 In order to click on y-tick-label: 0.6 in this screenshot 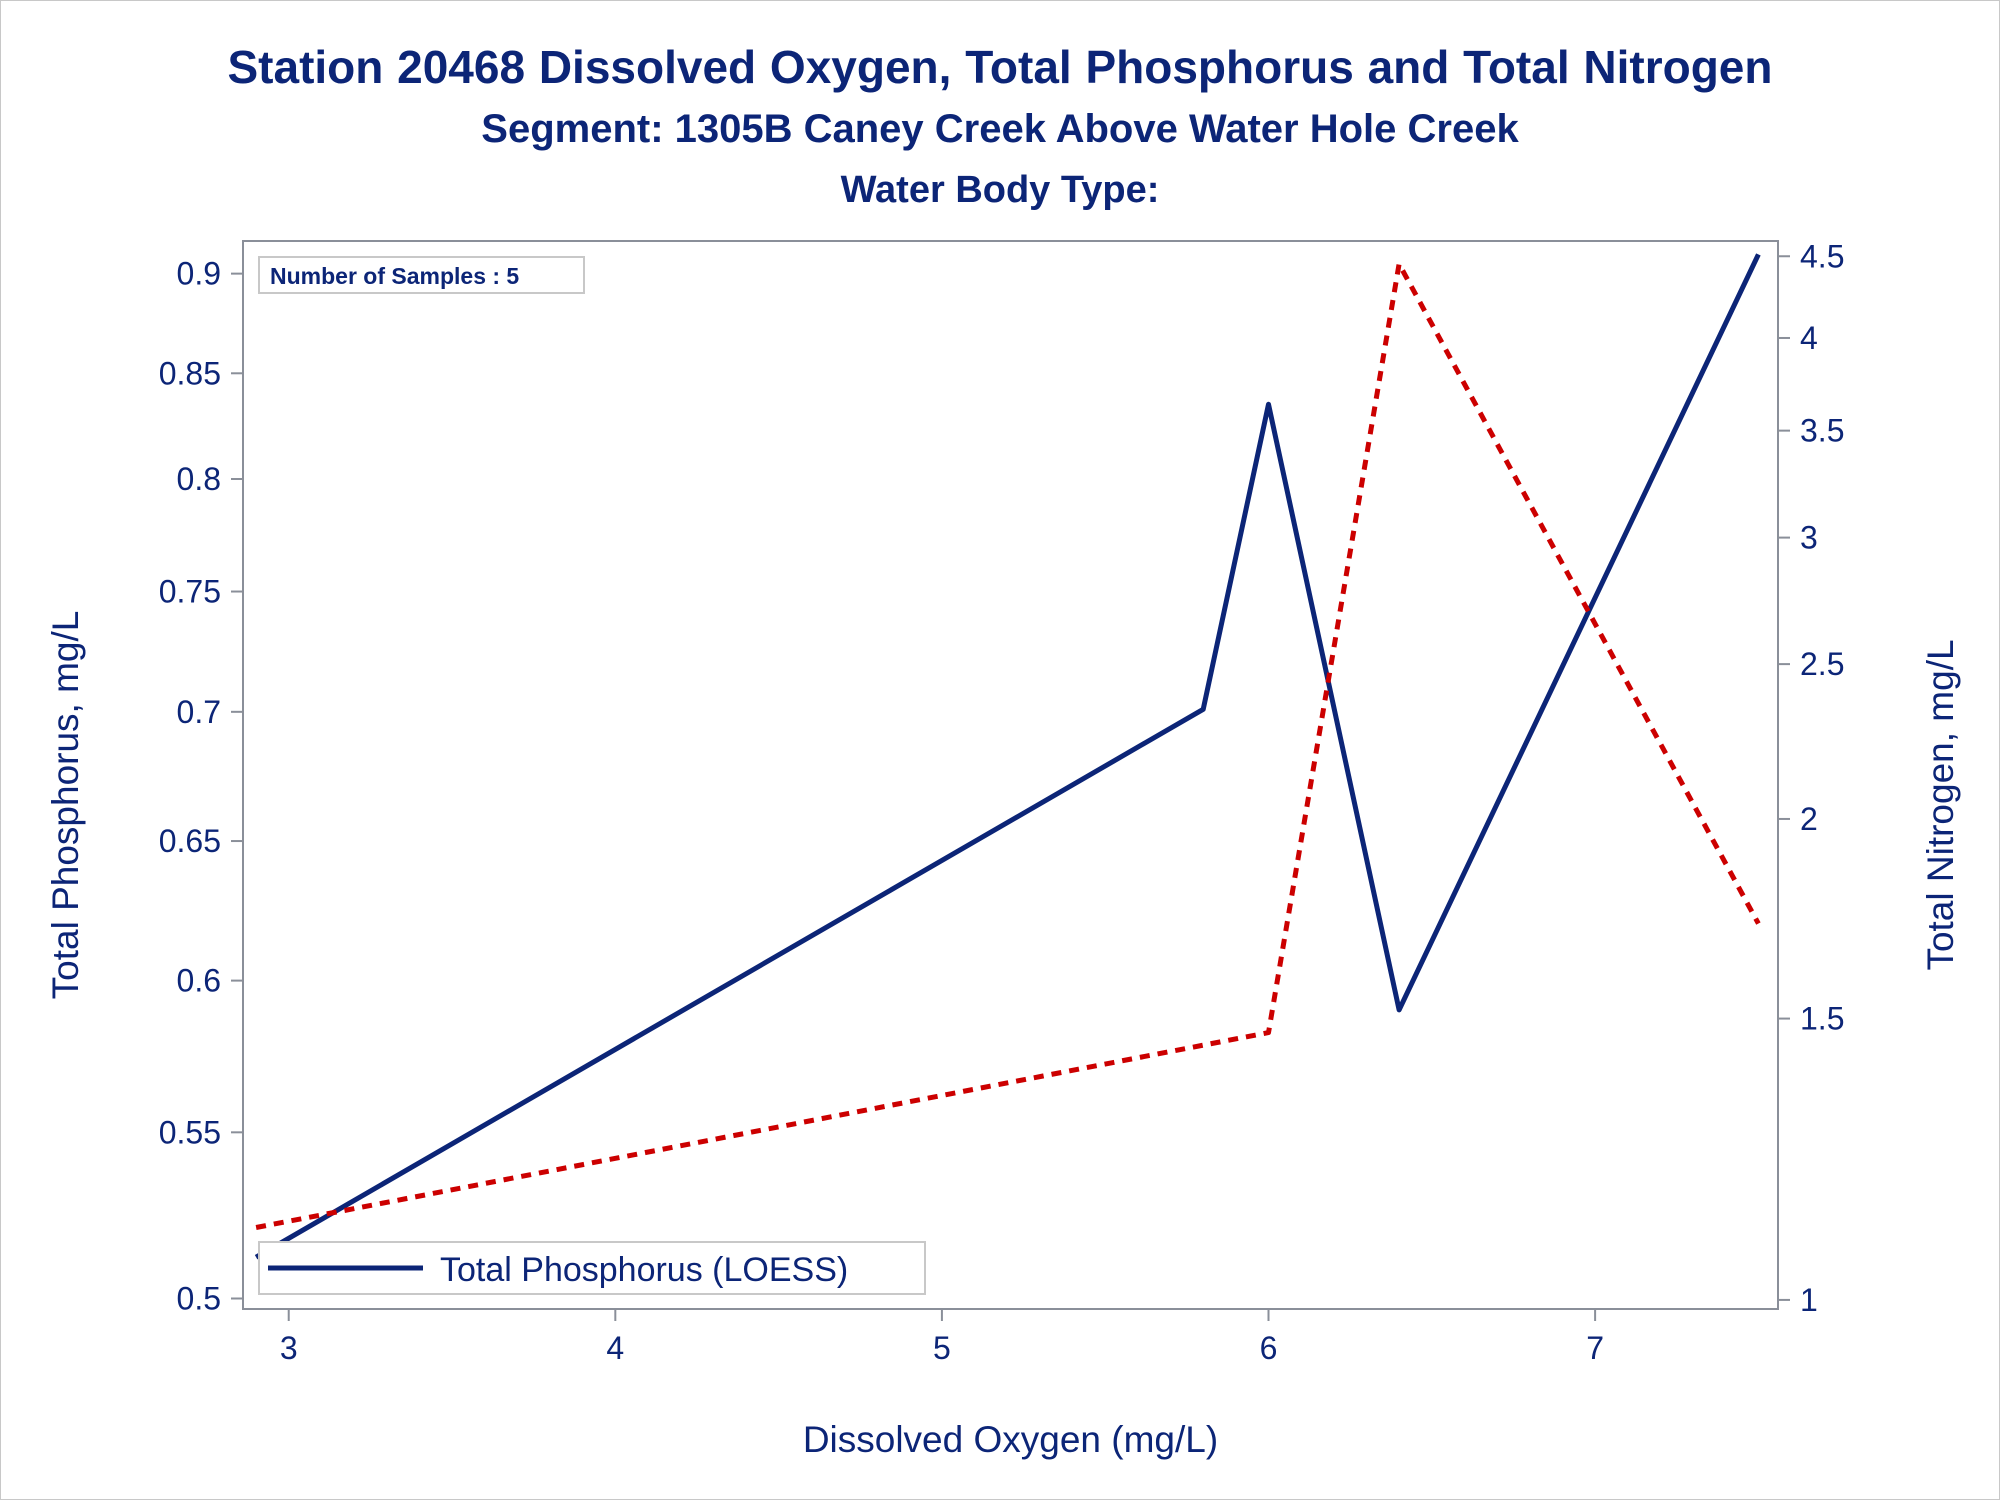, I will do `click(199, 981)`.